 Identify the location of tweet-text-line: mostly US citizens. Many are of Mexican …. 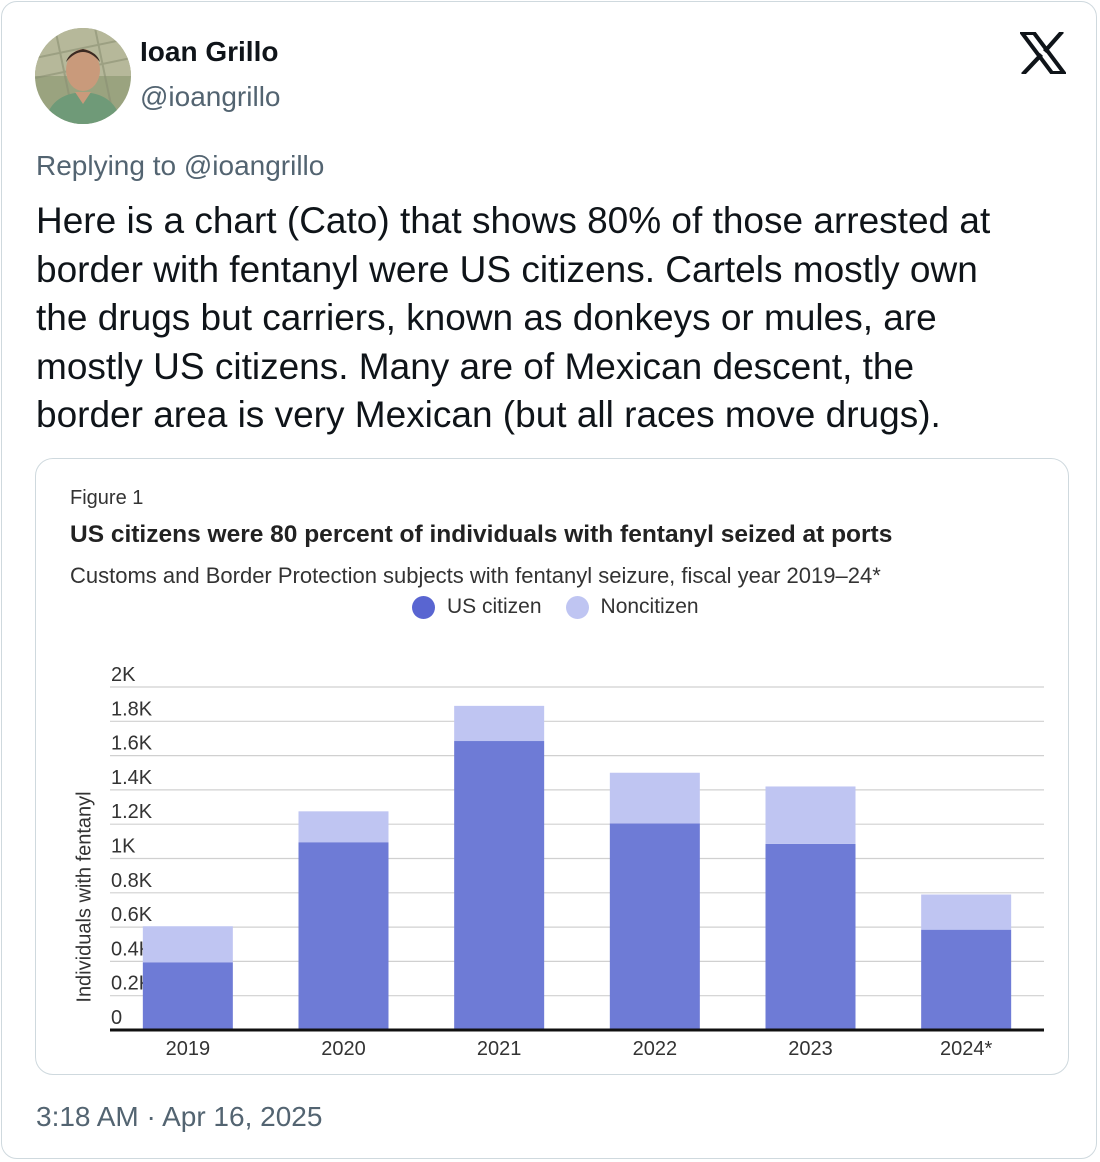
(475, 366).